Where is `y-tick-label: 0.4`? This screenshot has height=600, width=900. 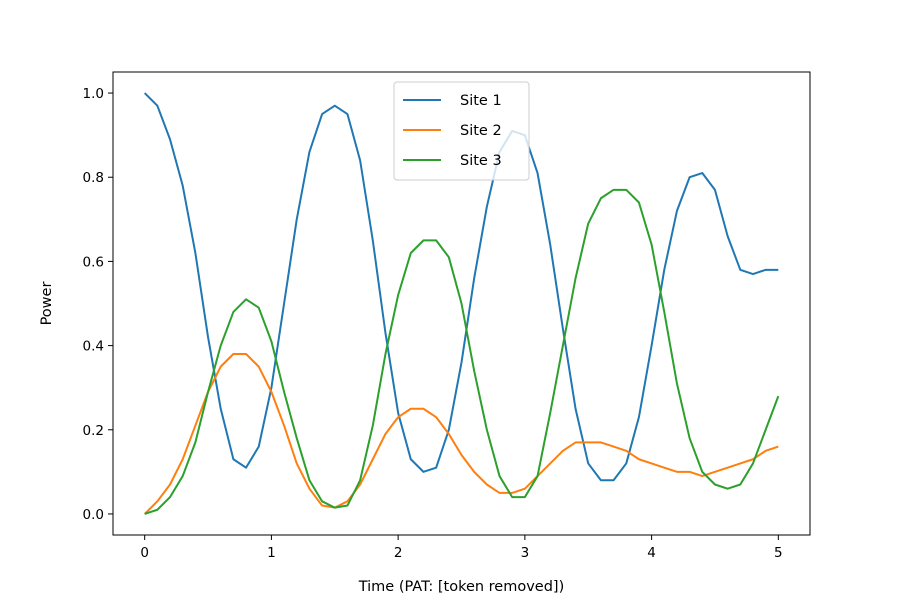
y-tick-label: 0.4 is located at coordinates (93, 347).